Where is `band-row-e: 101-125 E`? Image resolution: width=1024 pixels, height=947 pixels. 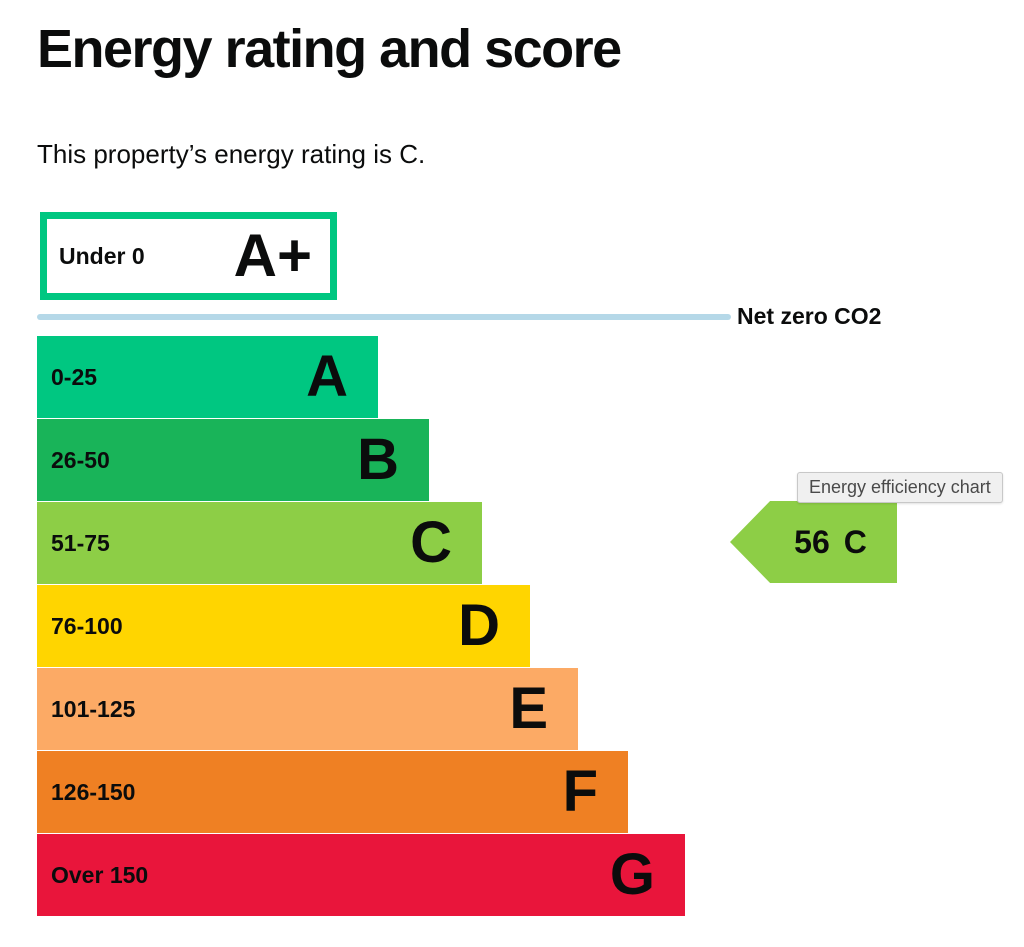 band-row-e: 101-125 E is located at coordinates (307, 709).